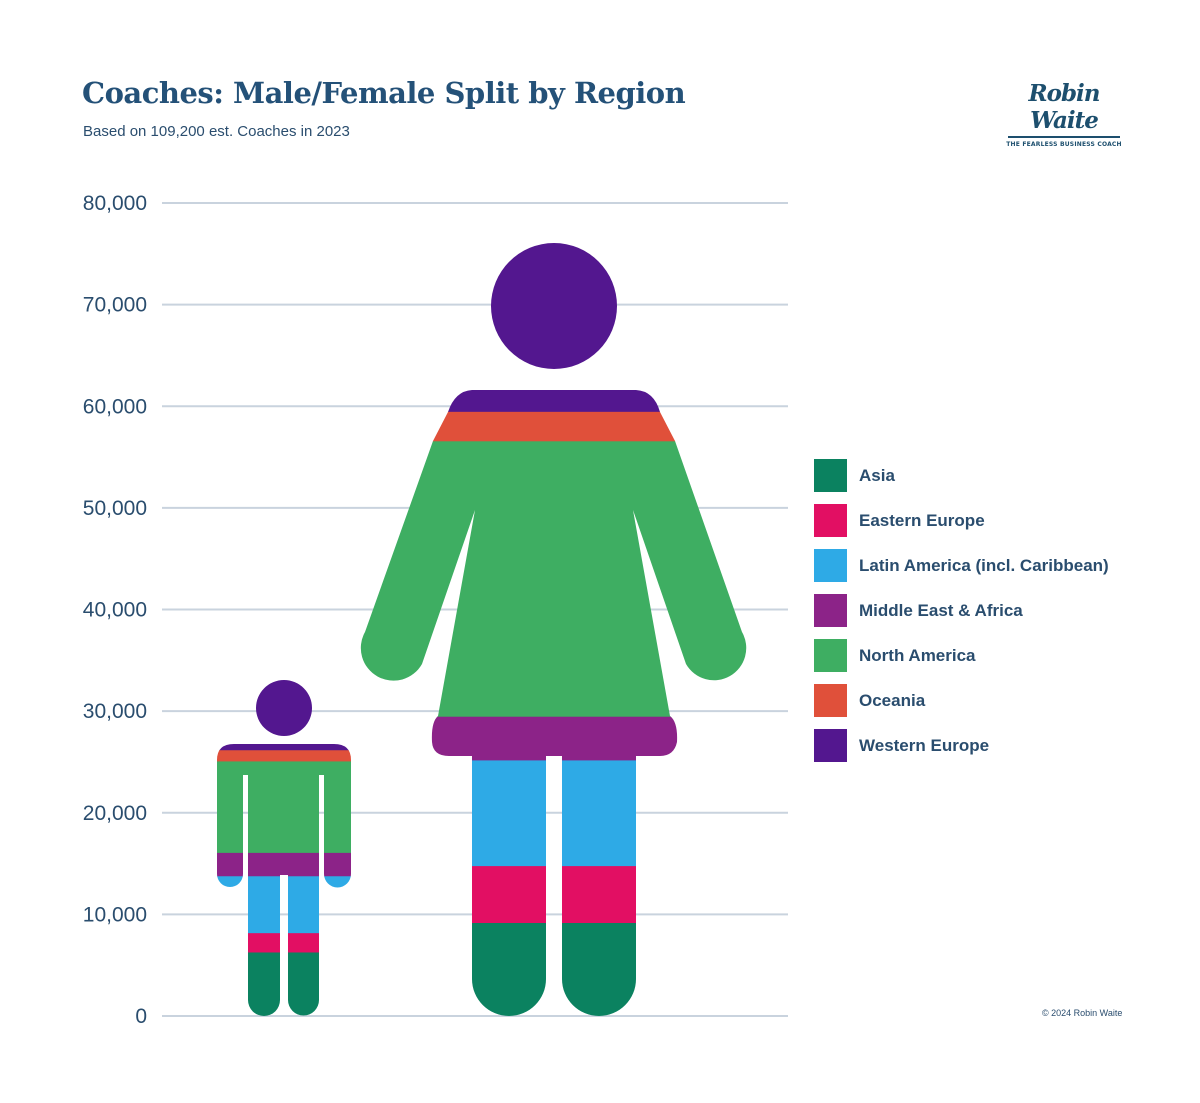  Describe the element at coordinates (1064, 107) in the screenshot. I see `logo-name: Robin Waite` at that location.